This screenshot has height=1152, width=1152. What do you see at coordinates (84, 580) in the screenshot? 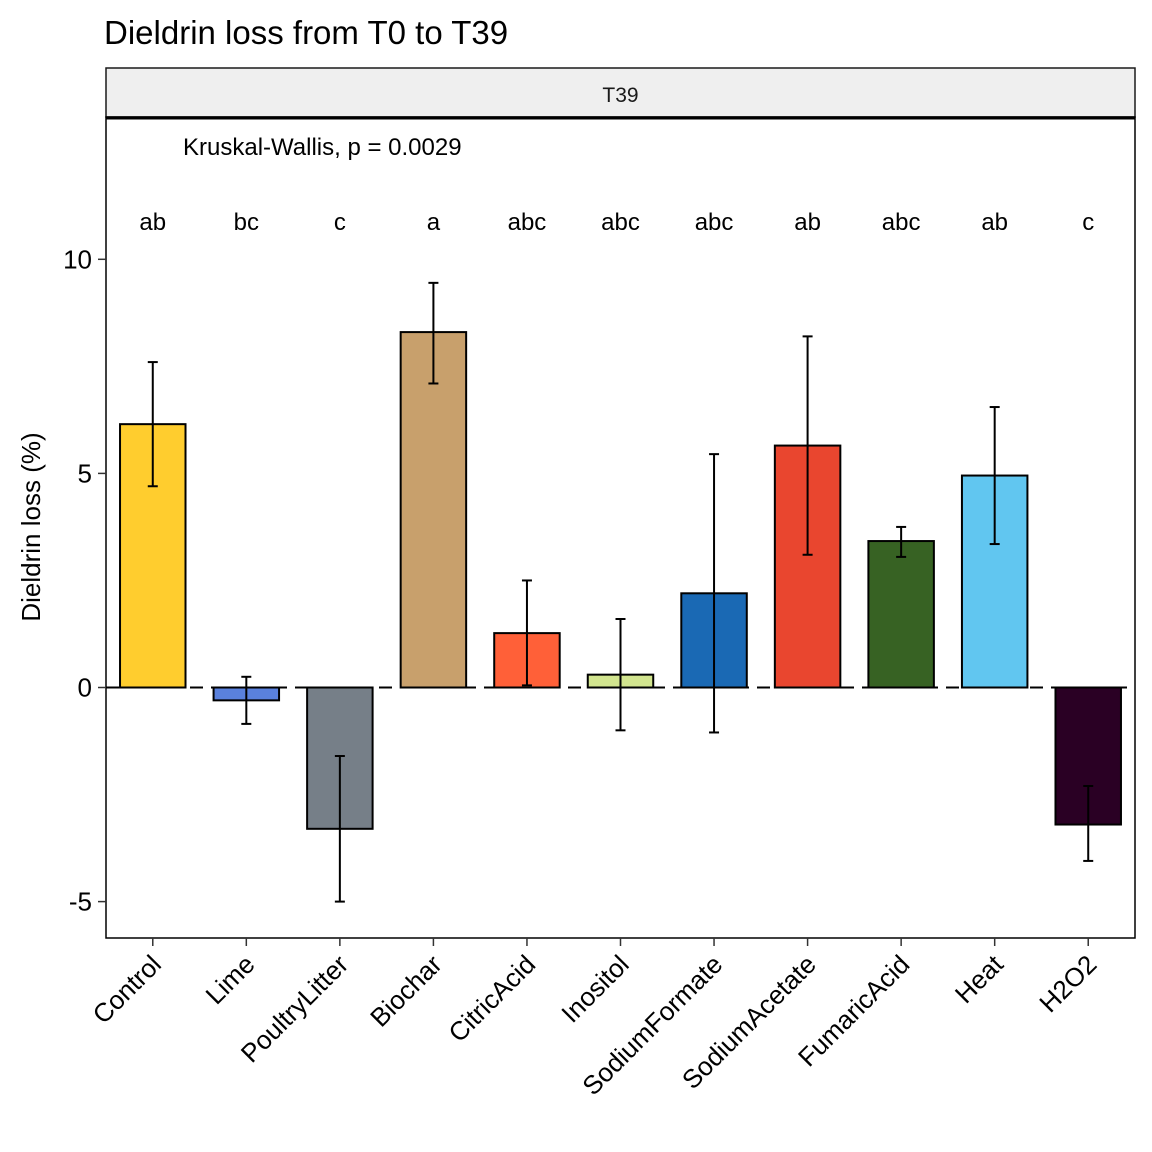
I see `y-axis: -5 0 5 10` at bounding box center [84, 580].